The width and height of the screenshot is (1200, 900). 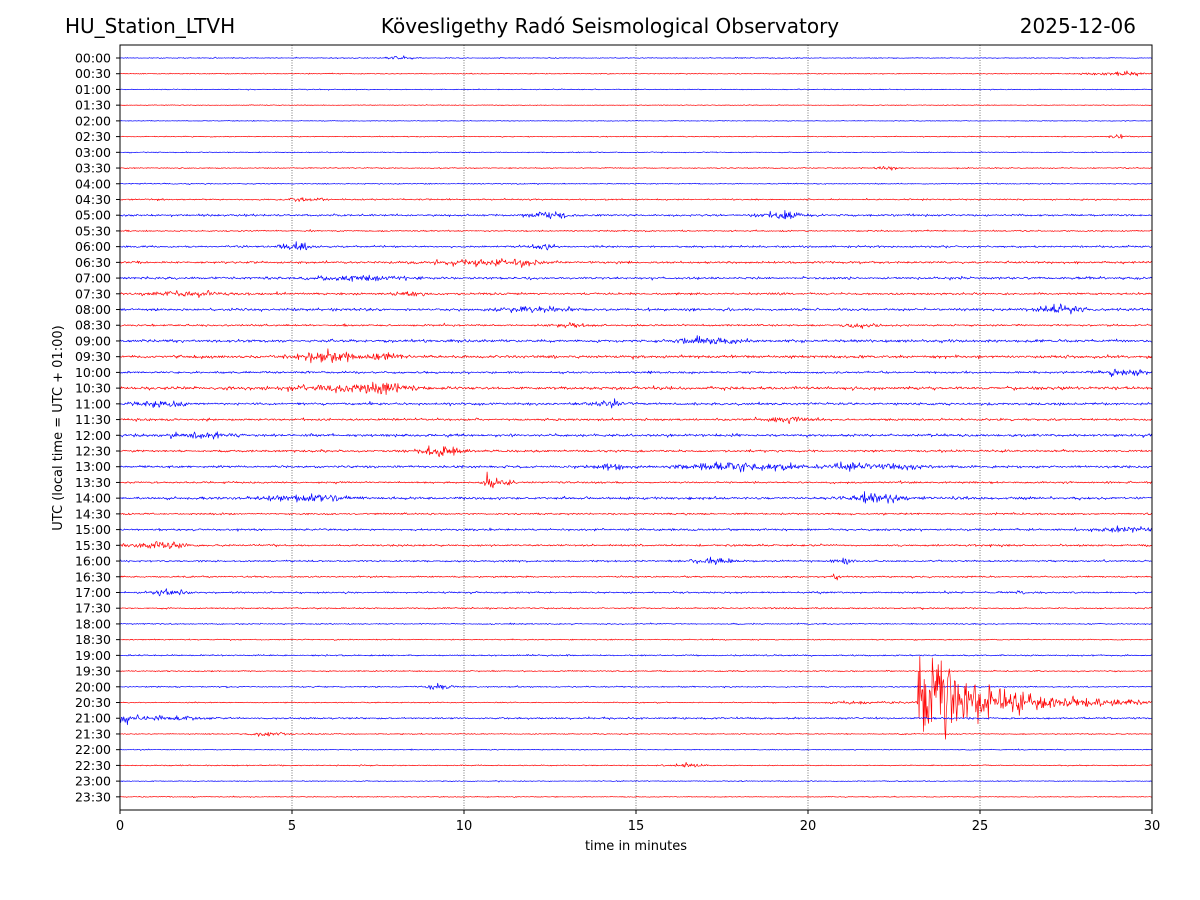 I want to click on y-tick-label: 04:00, so click(x=93, y=183).